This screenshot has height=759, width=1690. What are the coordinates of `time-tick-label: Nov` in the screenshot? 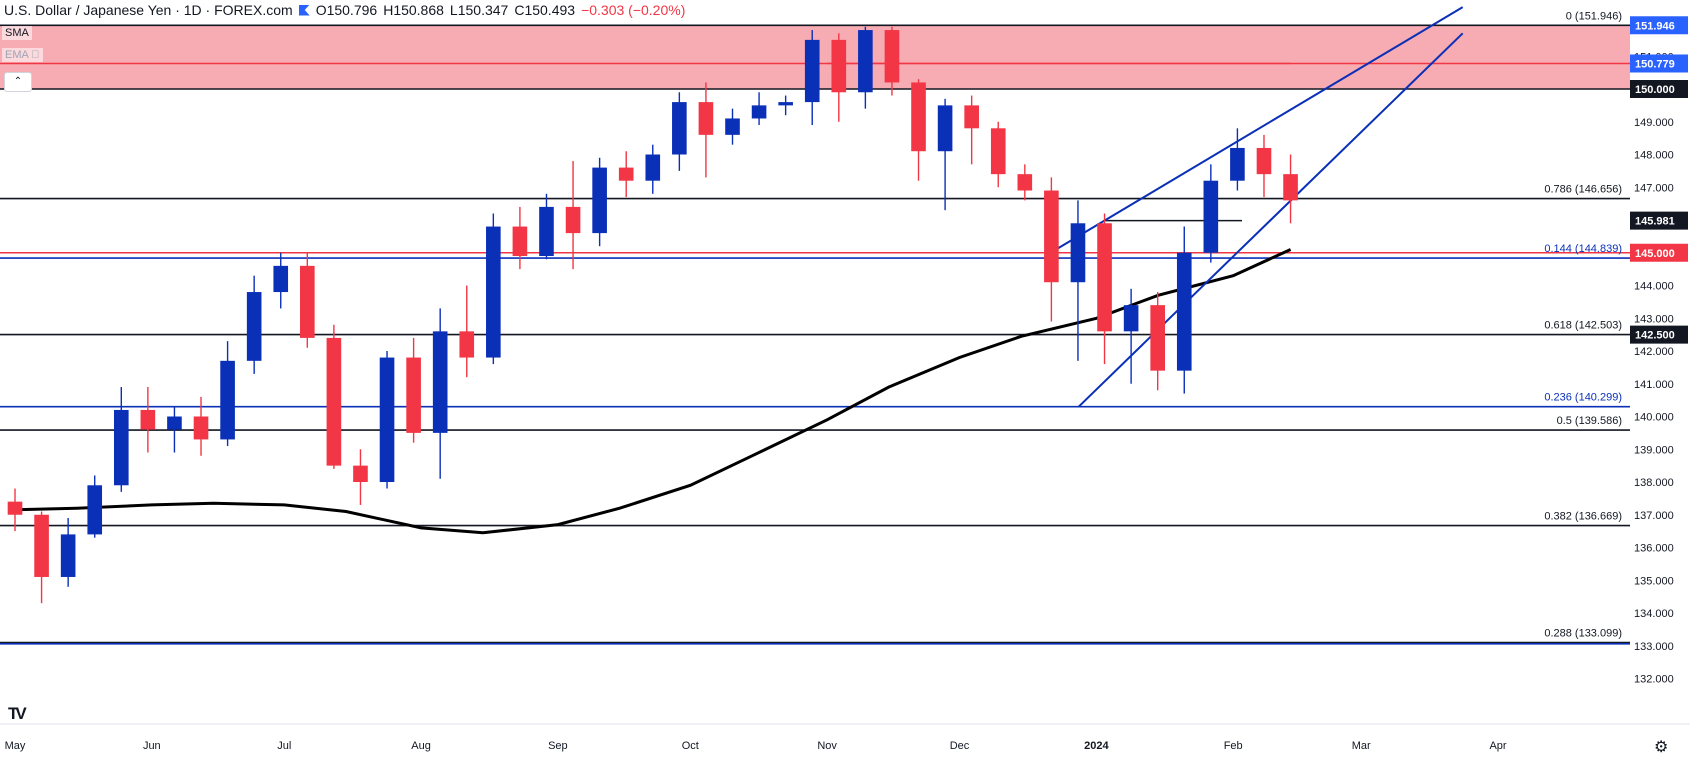 It's located at (827, 746).